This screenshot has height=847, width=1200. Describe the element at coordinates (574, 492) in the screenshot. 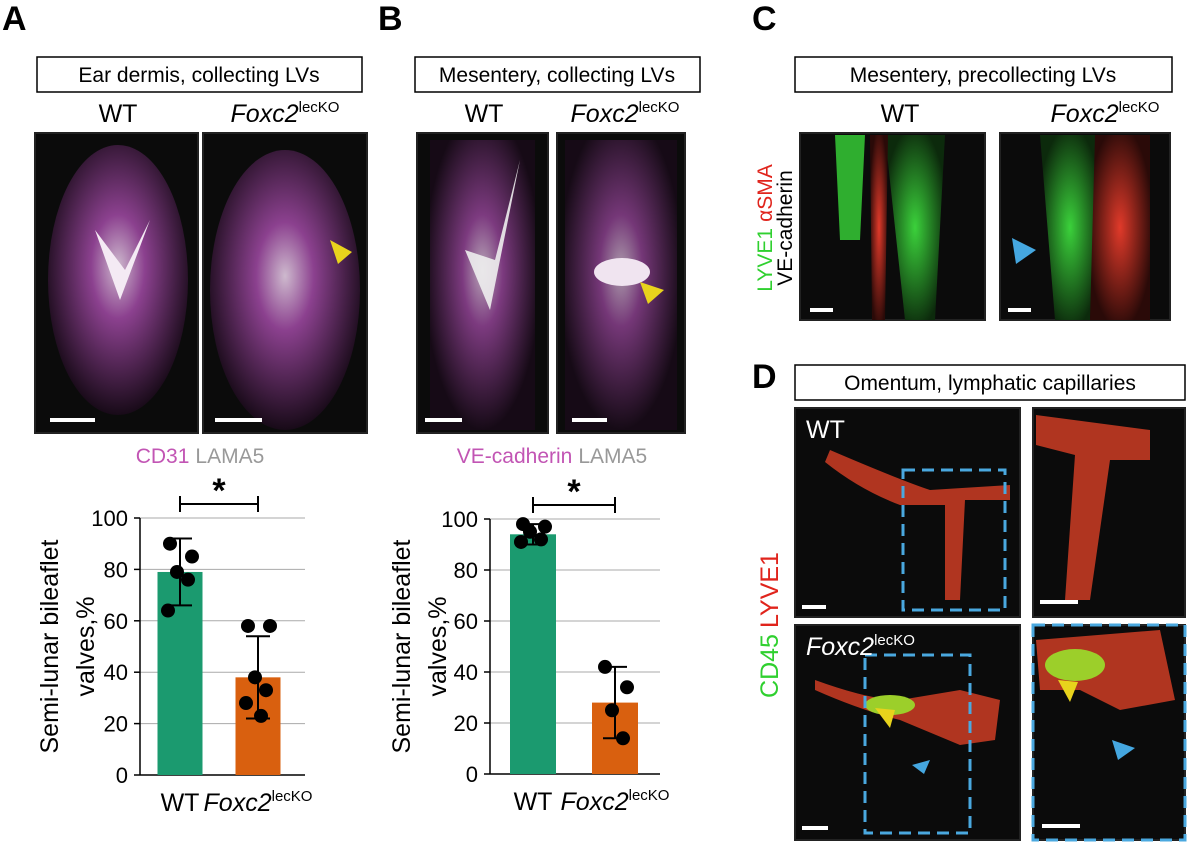

I see `significance-label: *` at that location.